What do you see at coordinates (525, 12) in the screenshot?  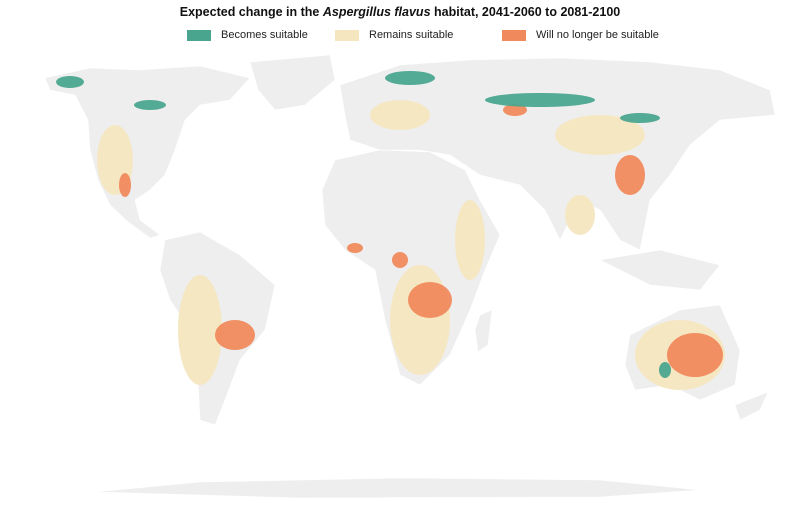 I see `title-text: habitat, 2041-2060 to 2081-2100` at bounding box center [525, 12].